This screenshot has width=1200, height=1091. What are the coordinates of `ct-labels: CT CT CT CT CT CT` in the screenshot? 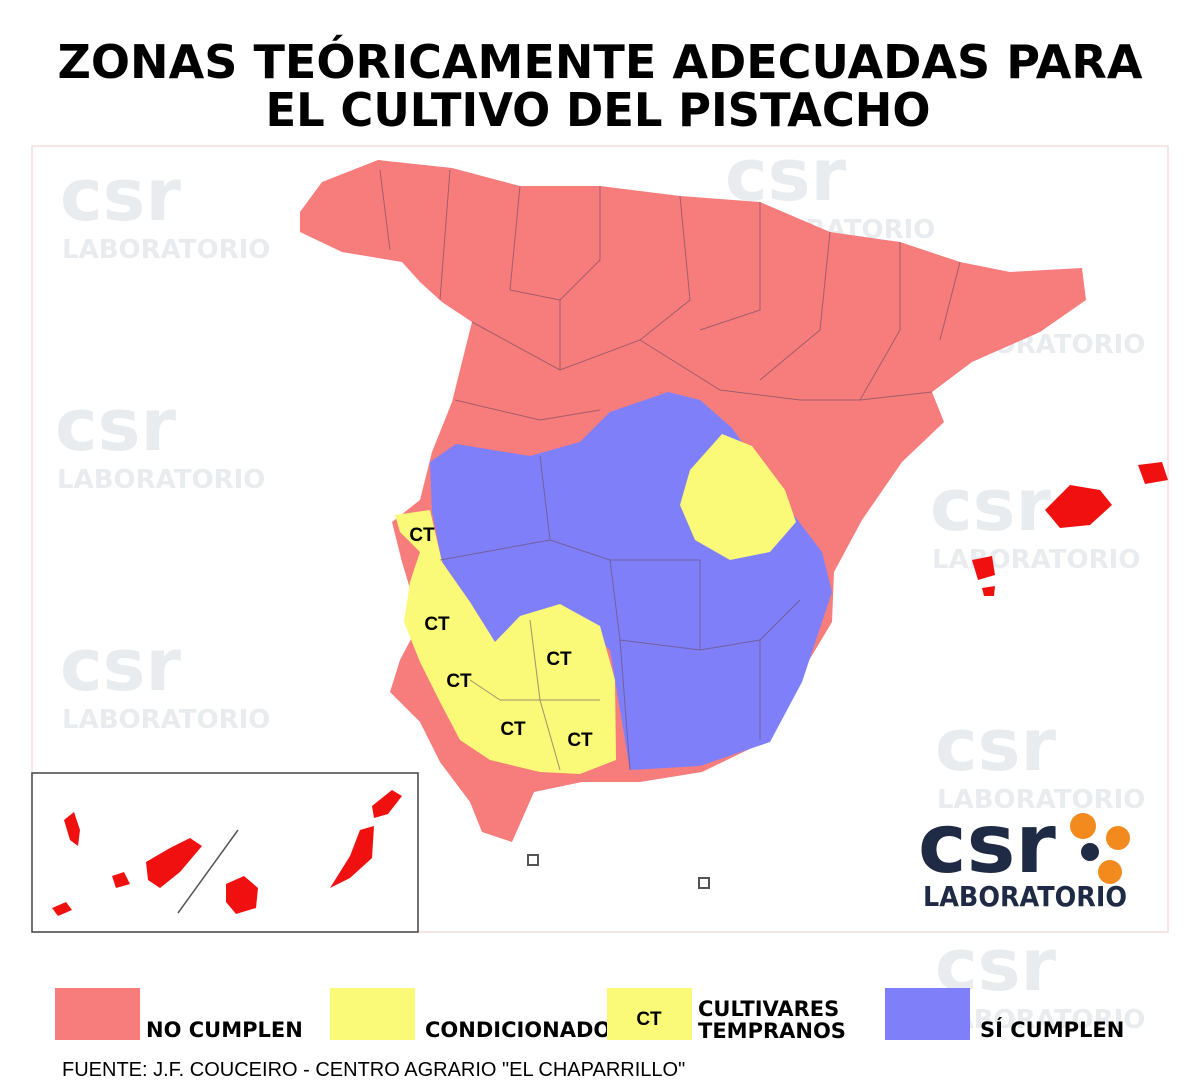 It's located at (501, 638).